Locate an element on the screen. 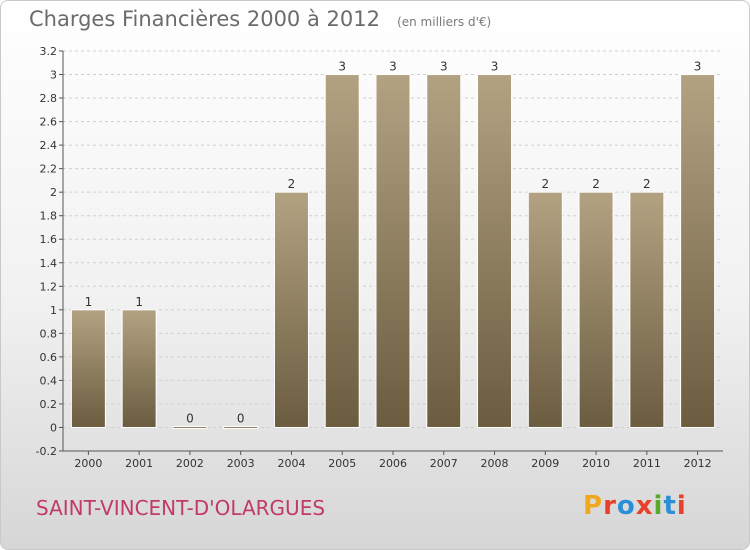 This screenshot has width=750, height=550. y-tick-label: 3.2 is located at coordinates (49, 51).